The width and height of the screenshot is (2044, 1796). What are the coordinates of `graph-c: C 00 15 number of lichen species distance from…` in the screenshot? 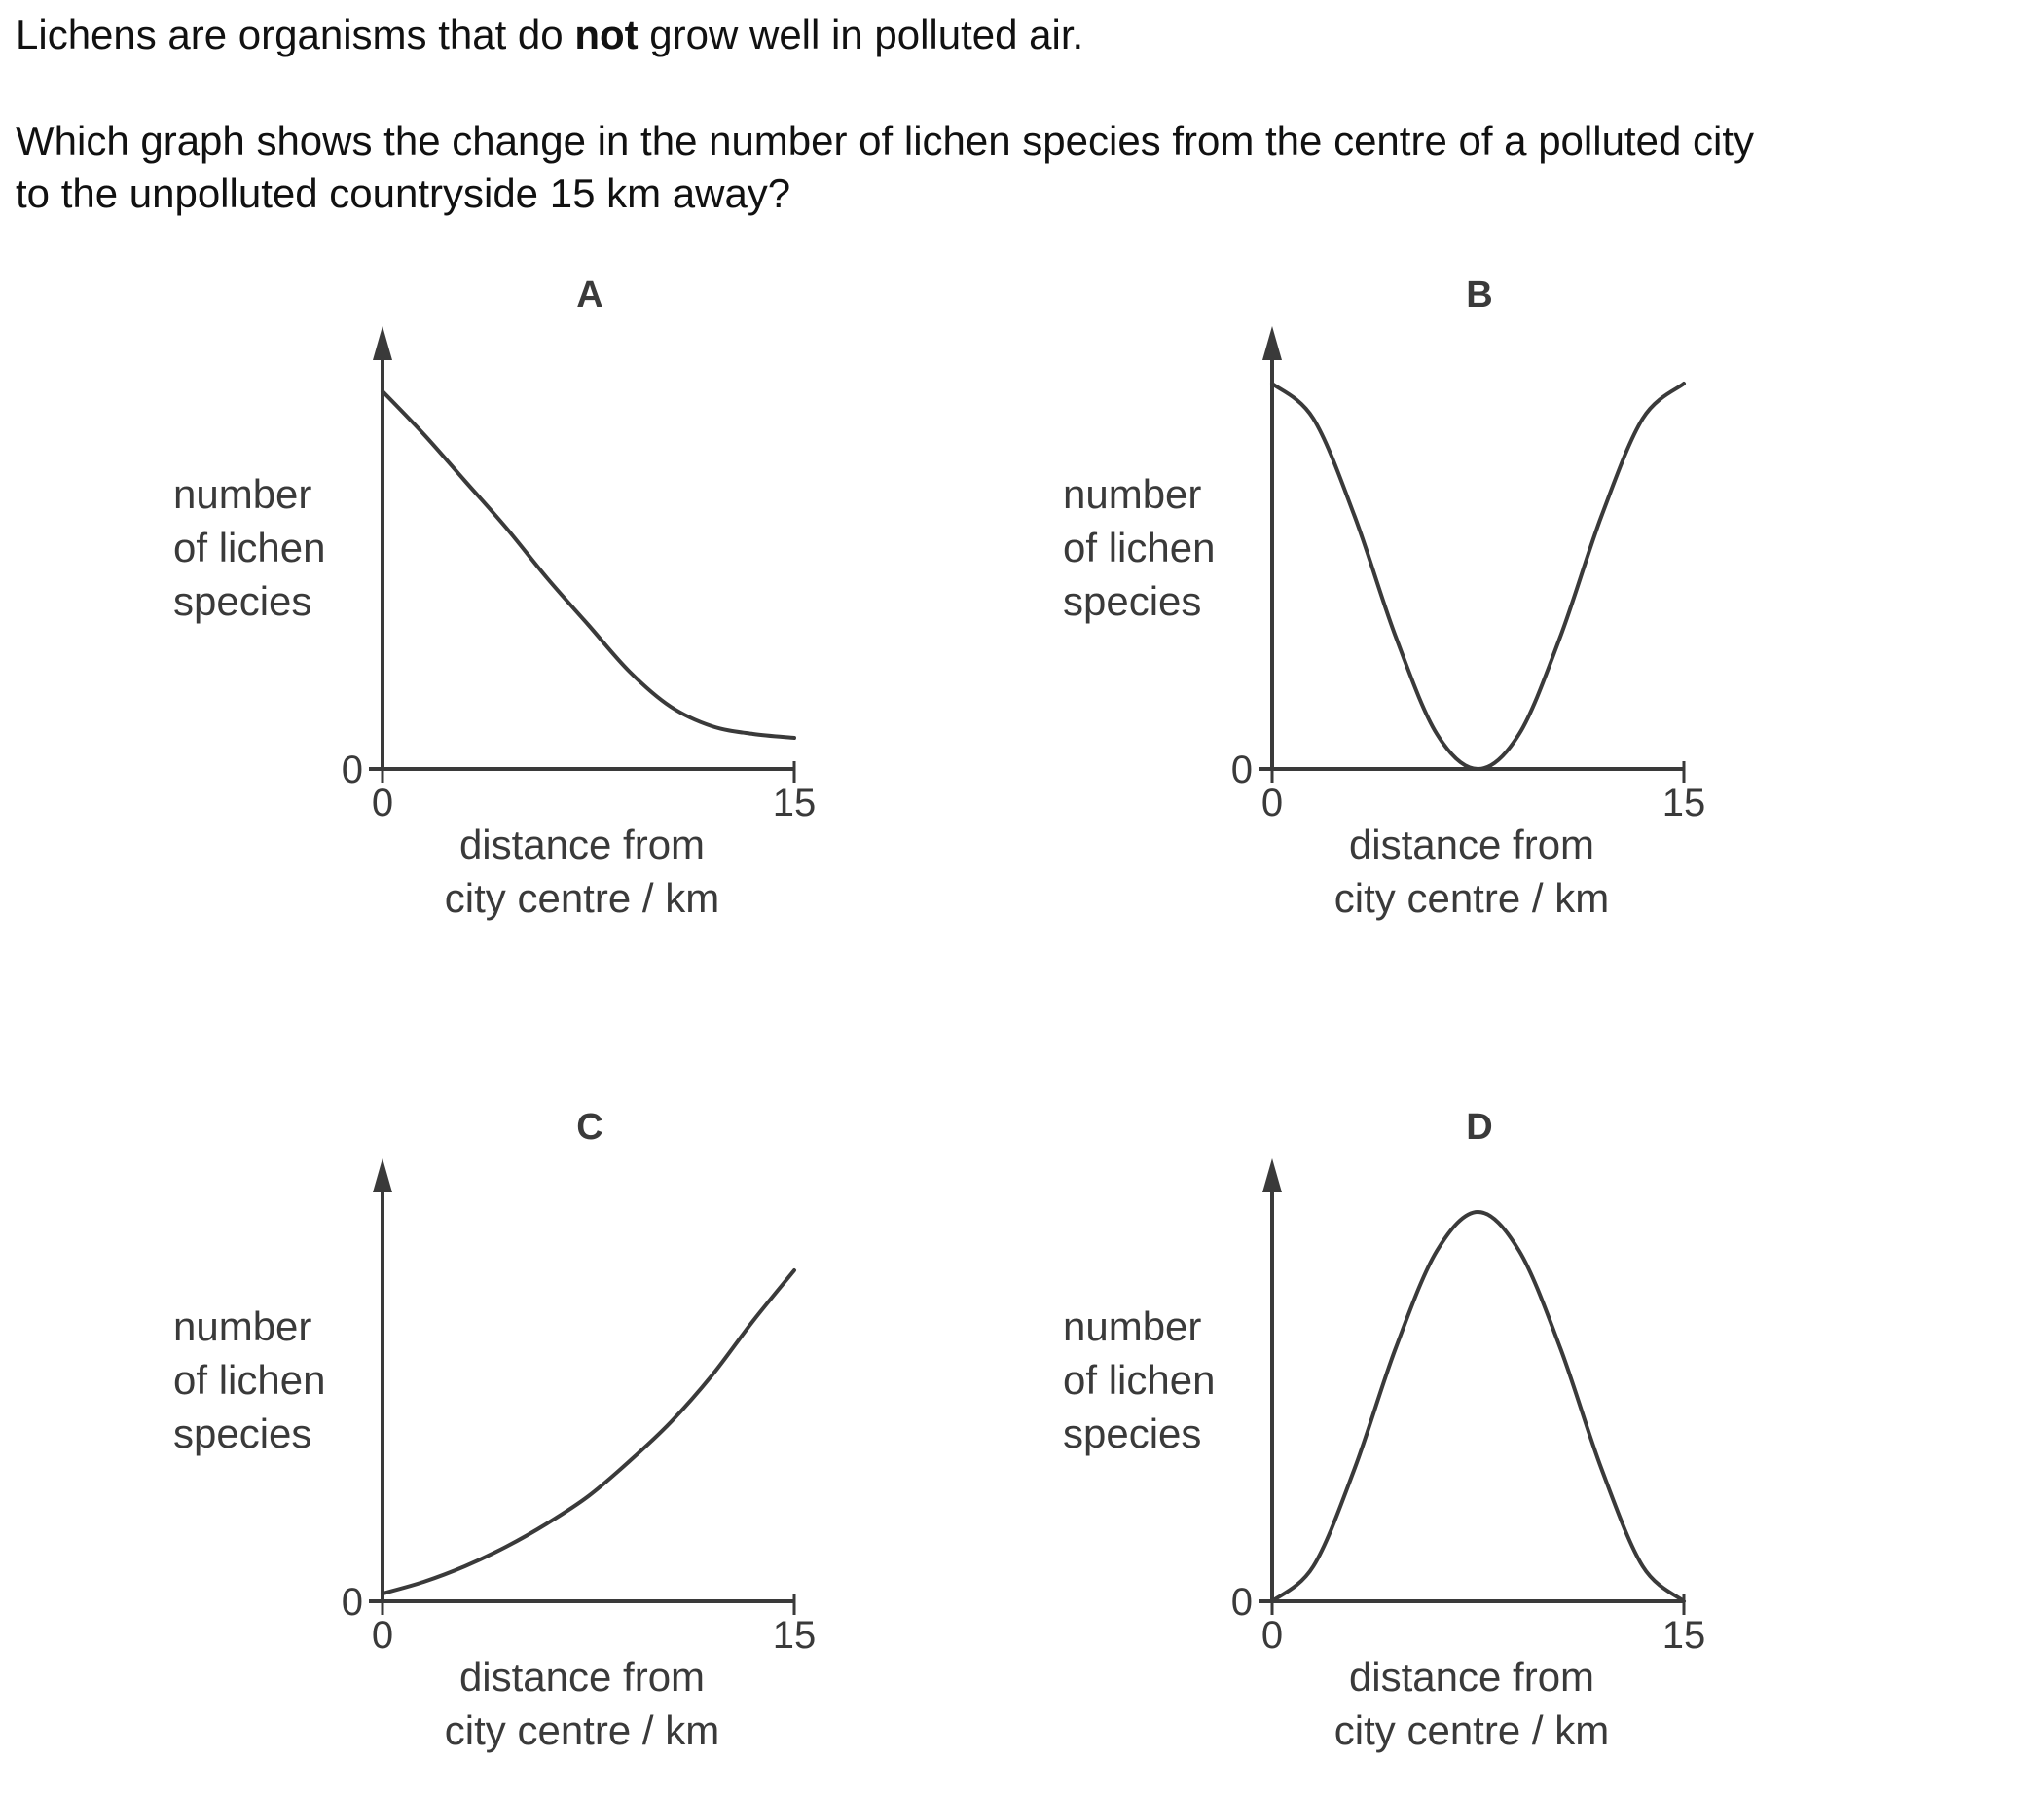 It's located at (495, 1430).